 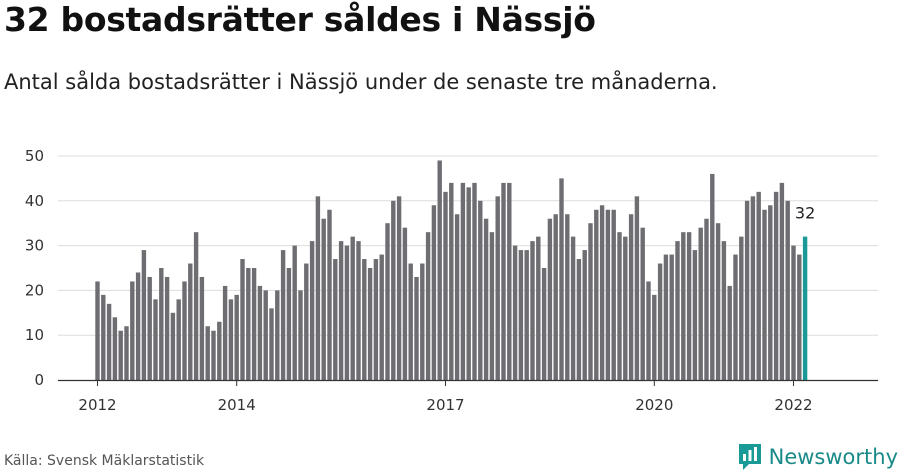 I want to click on y-tick-label: 10, so click(x=34, y=335).